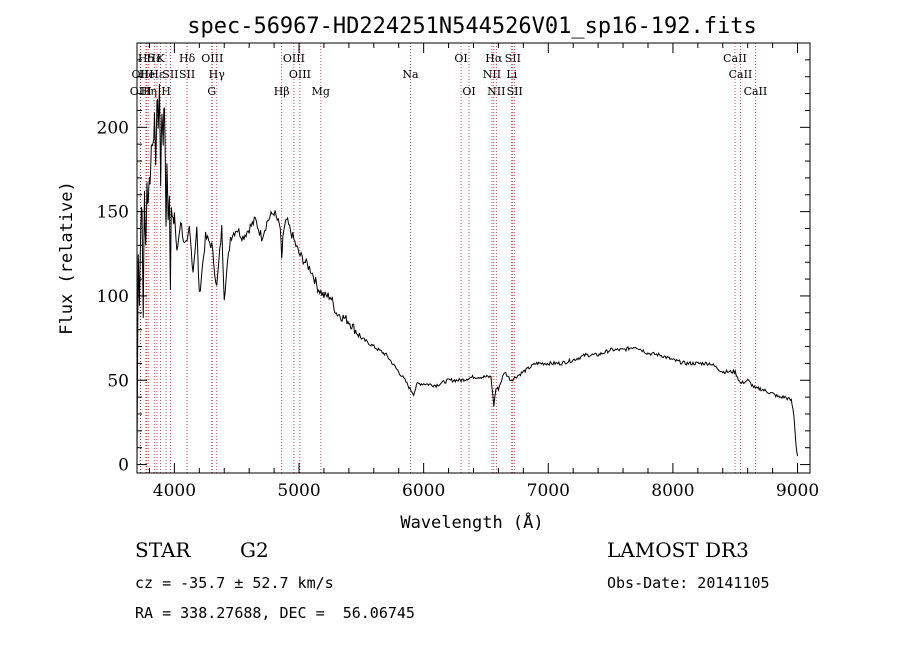 This screenshot has height=654, width=900. Describe the element at coordinates (157, 74) in the screenshot. I see `line-marker-label-6: Hε` at that location.